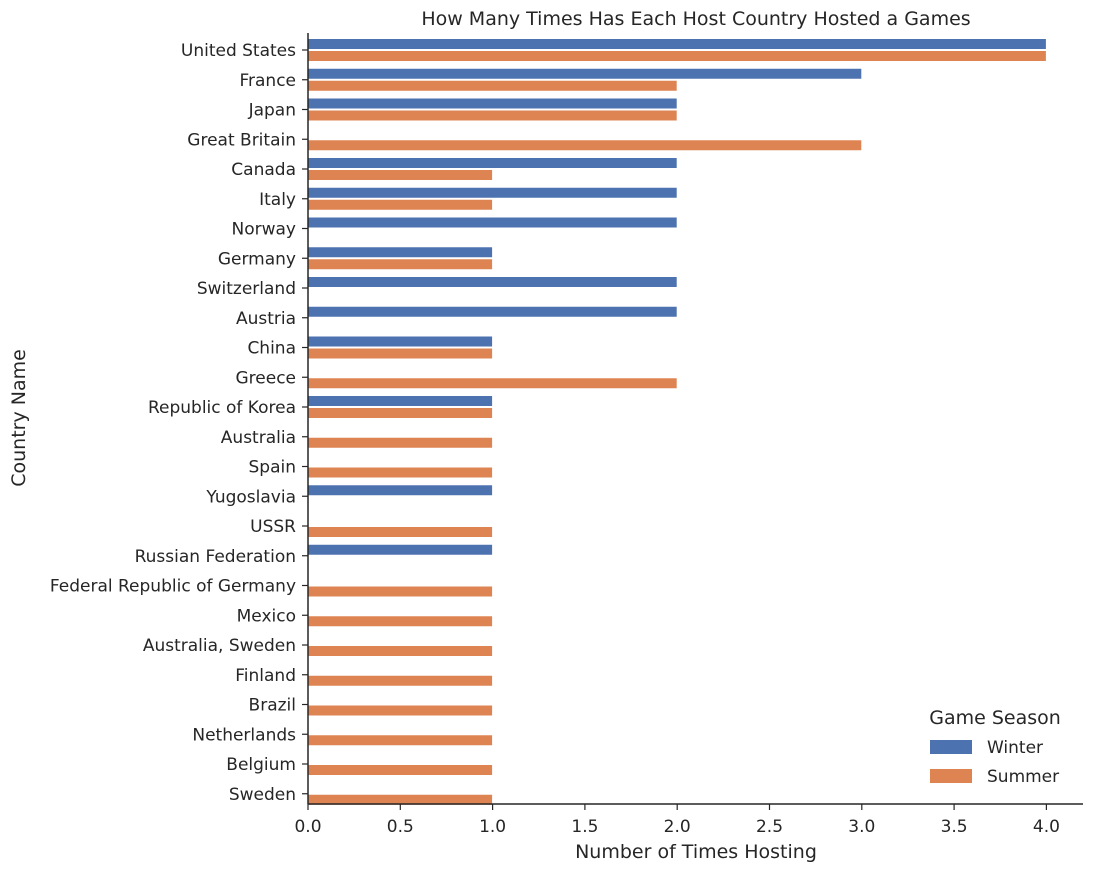  What do you see at coordinates (244, 735) in the screenshot?
I see `y-tick-label: Netherlands` at bounding box center [244, 735].